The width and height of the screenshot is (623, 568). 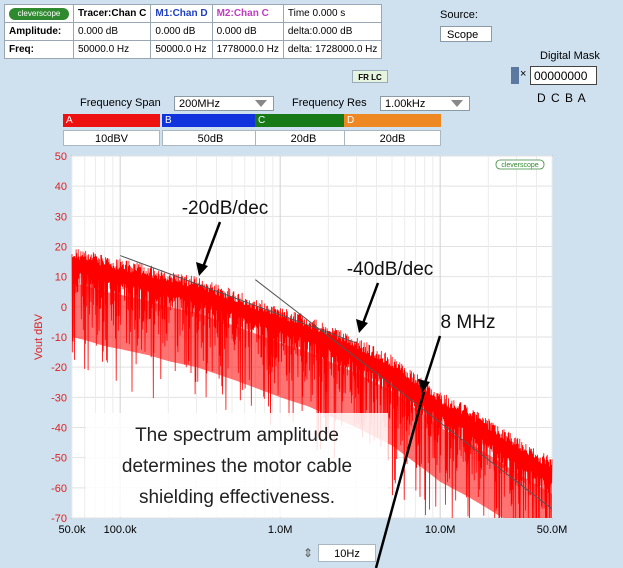 What do you see at coordinates (468, 322) in the screenshot?
I see `annotation-8mhz: 8 MHz` at bounding box center [468, 322].